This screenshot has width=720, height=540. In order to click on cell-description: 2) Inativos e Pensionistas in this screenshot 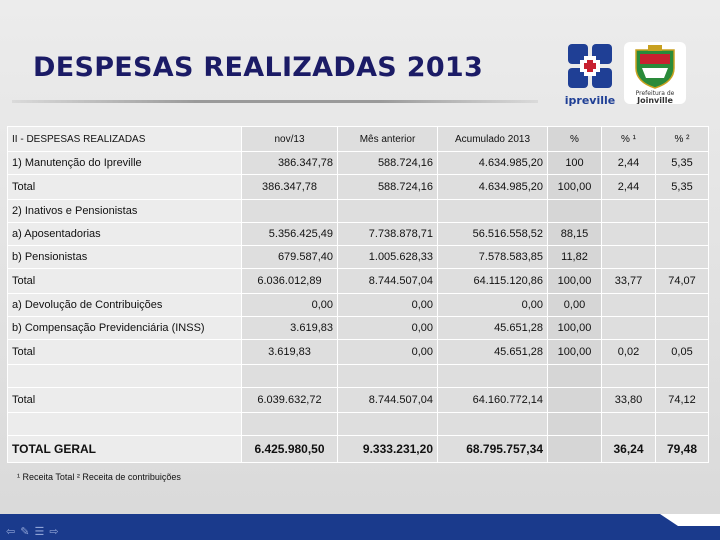, I will do `click(124, 211)`.